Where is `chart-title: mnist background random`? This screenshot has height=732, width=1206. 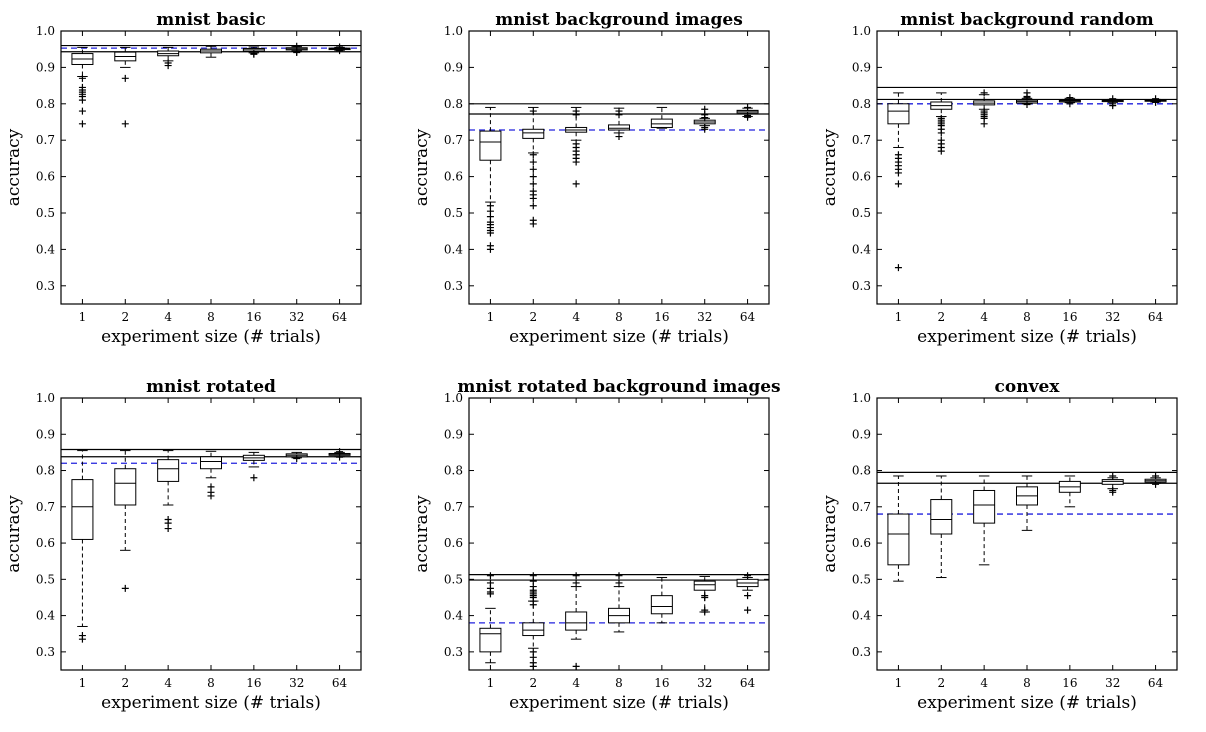 chart-title: mnist background random is located at coordinates (1026, 20).